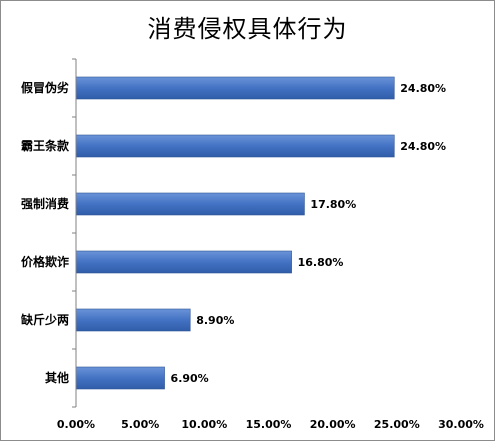  I want to click on x-tick-label-4: 20.00%, so click(333, 424).